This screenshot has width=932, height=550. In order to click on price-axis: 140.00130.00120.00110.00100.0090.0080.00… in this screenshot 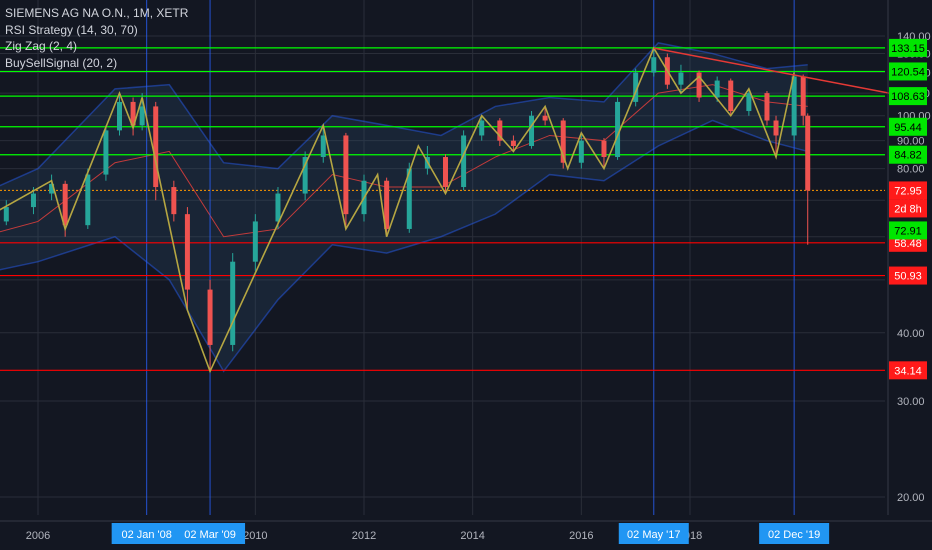, I will do `click(909, 257)`.